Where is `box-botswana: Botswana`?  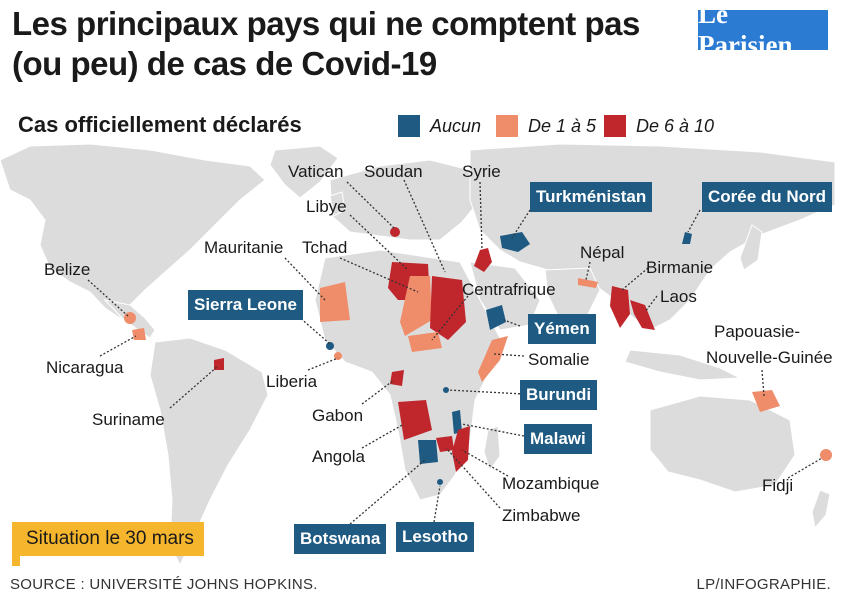 box-botswana: Botswana is located at coordinates (340, 539).